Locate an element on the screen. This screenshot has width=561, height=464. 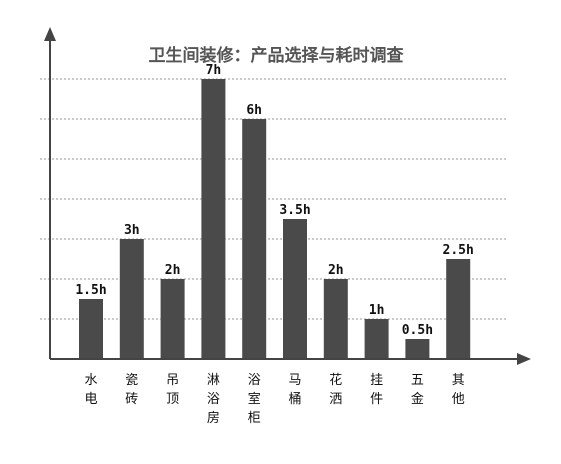
value-label: 0.5h is located at coordinates (417, 330).